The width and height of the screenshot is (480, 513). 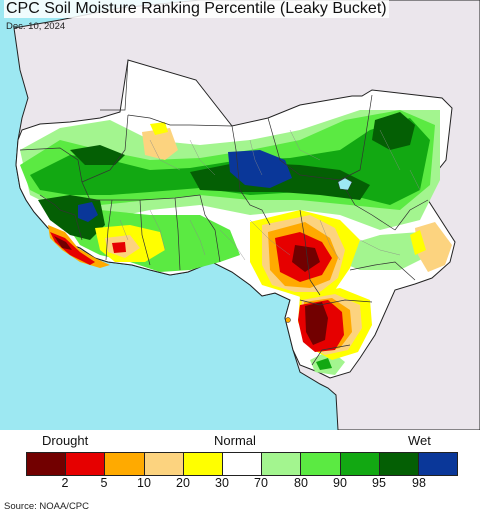 I want to click on map-date: Dec. 10, 2024, so click(x=36, y=26).